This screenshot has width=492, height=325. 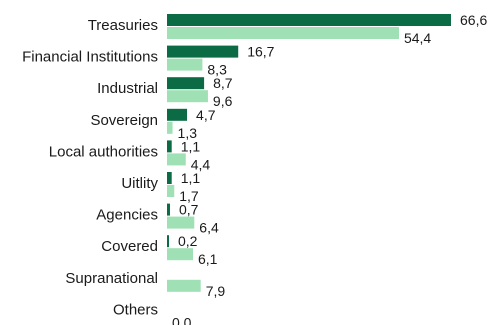 What do you see at coordinates (184, 285) in the screenshot?
I see `bar-supranational-s2` at bounding box center [184, 285].